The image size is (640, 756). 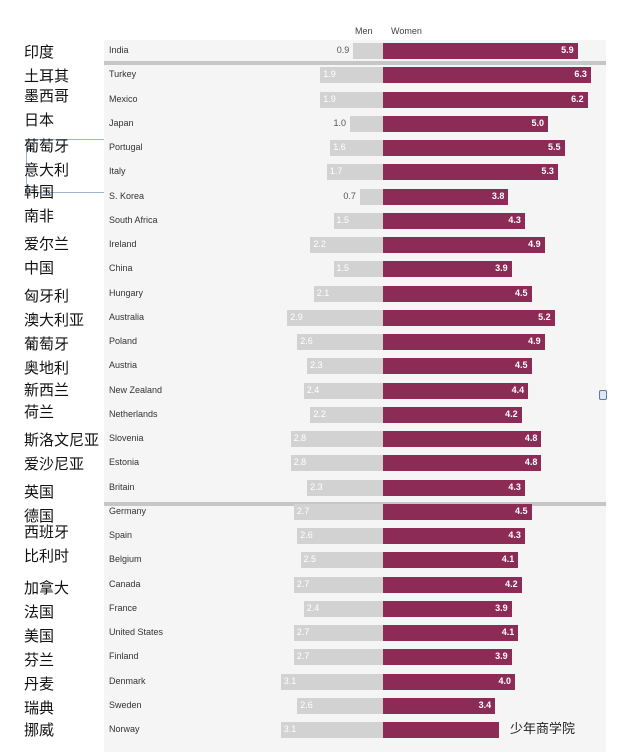 What do you see at coordinates (123, 99) in the screenshot?
I see `category-label: Mexico` at bounding box center [123, 99].